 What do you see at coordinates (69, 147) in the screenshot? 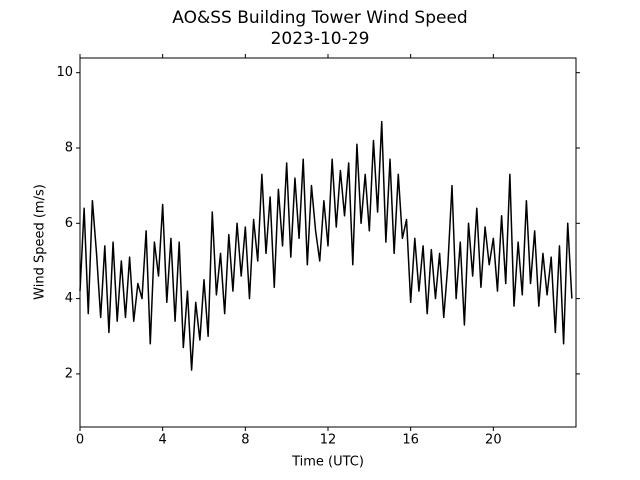
I see `y-tick-label: 8` at bounding box center [69, 147].